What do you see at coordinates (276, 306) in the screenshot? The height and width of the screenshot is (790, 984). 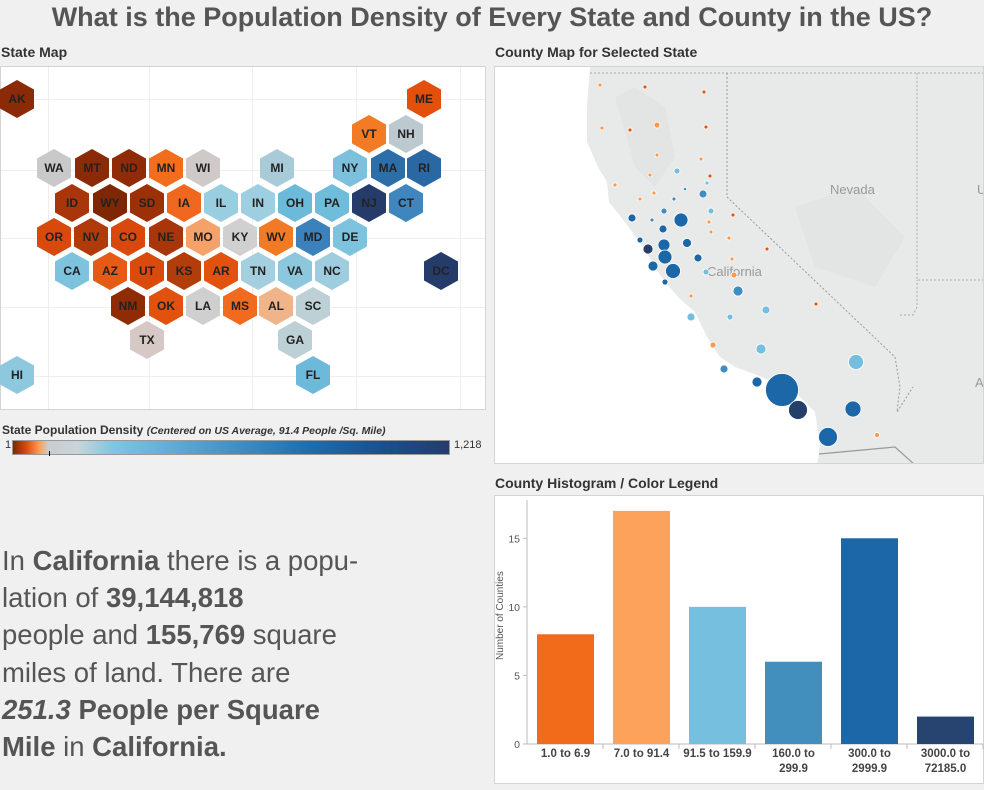 I see `state-hex-al: AL` at bounding box center [276, 306].